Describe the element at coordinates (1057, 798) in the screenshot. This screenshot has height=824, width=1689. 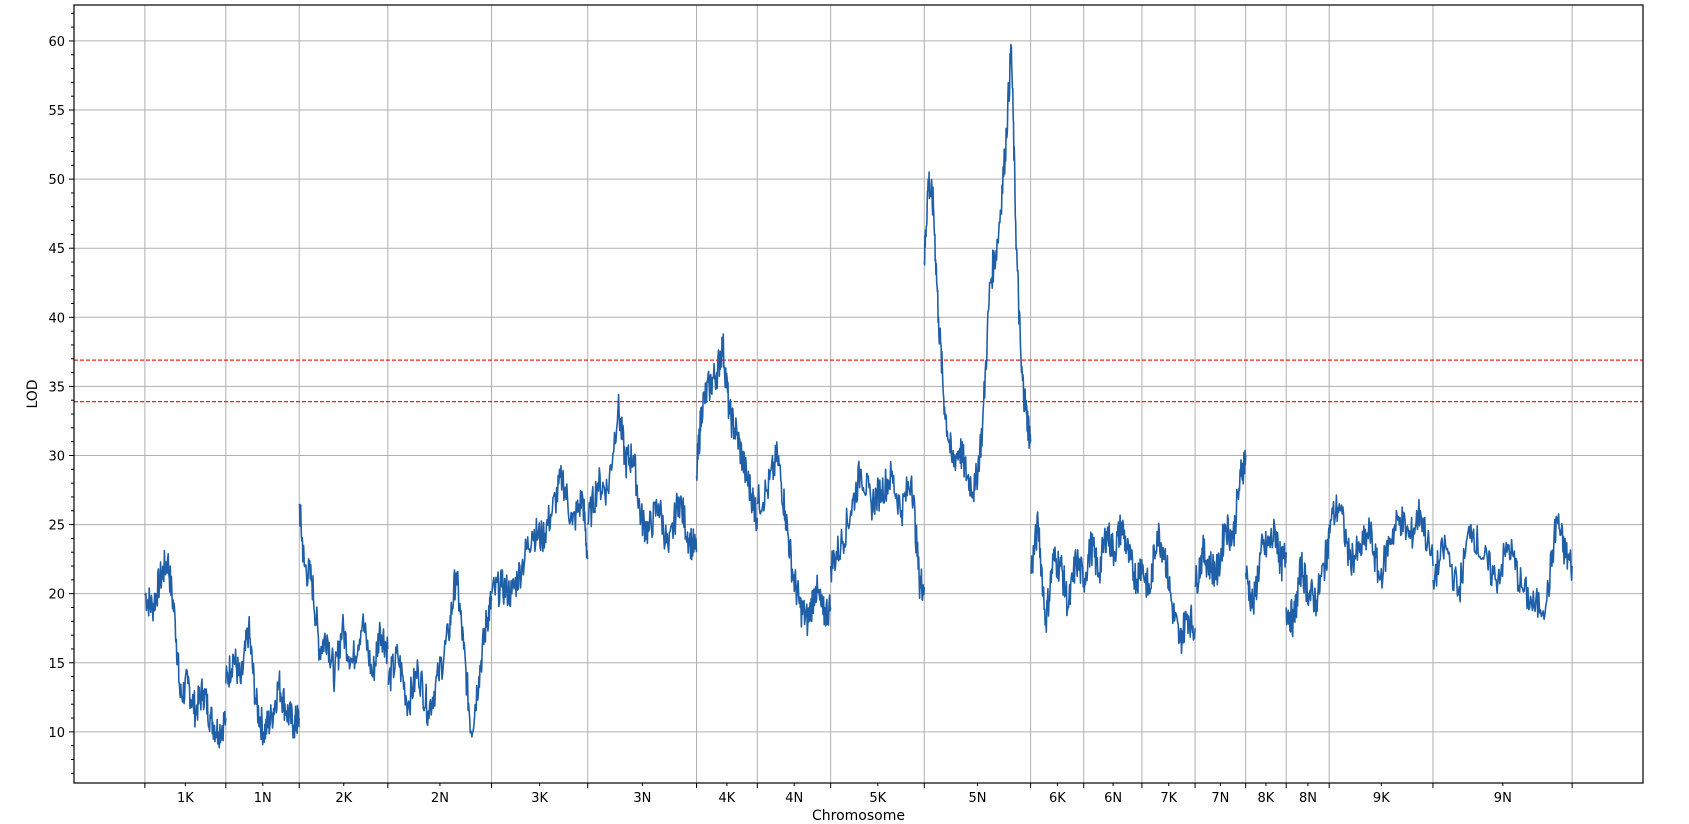
I see `chromosome-label: 6K` at that location.